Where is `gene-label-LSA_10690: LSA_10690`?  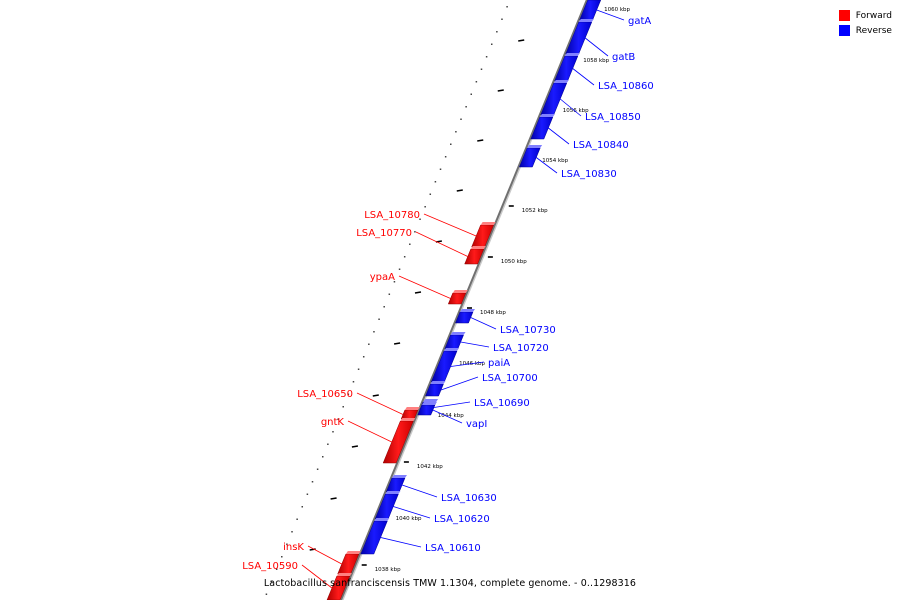 gene-label-LSA_10690: LSA_10690 is located at coordinates (502, 403).